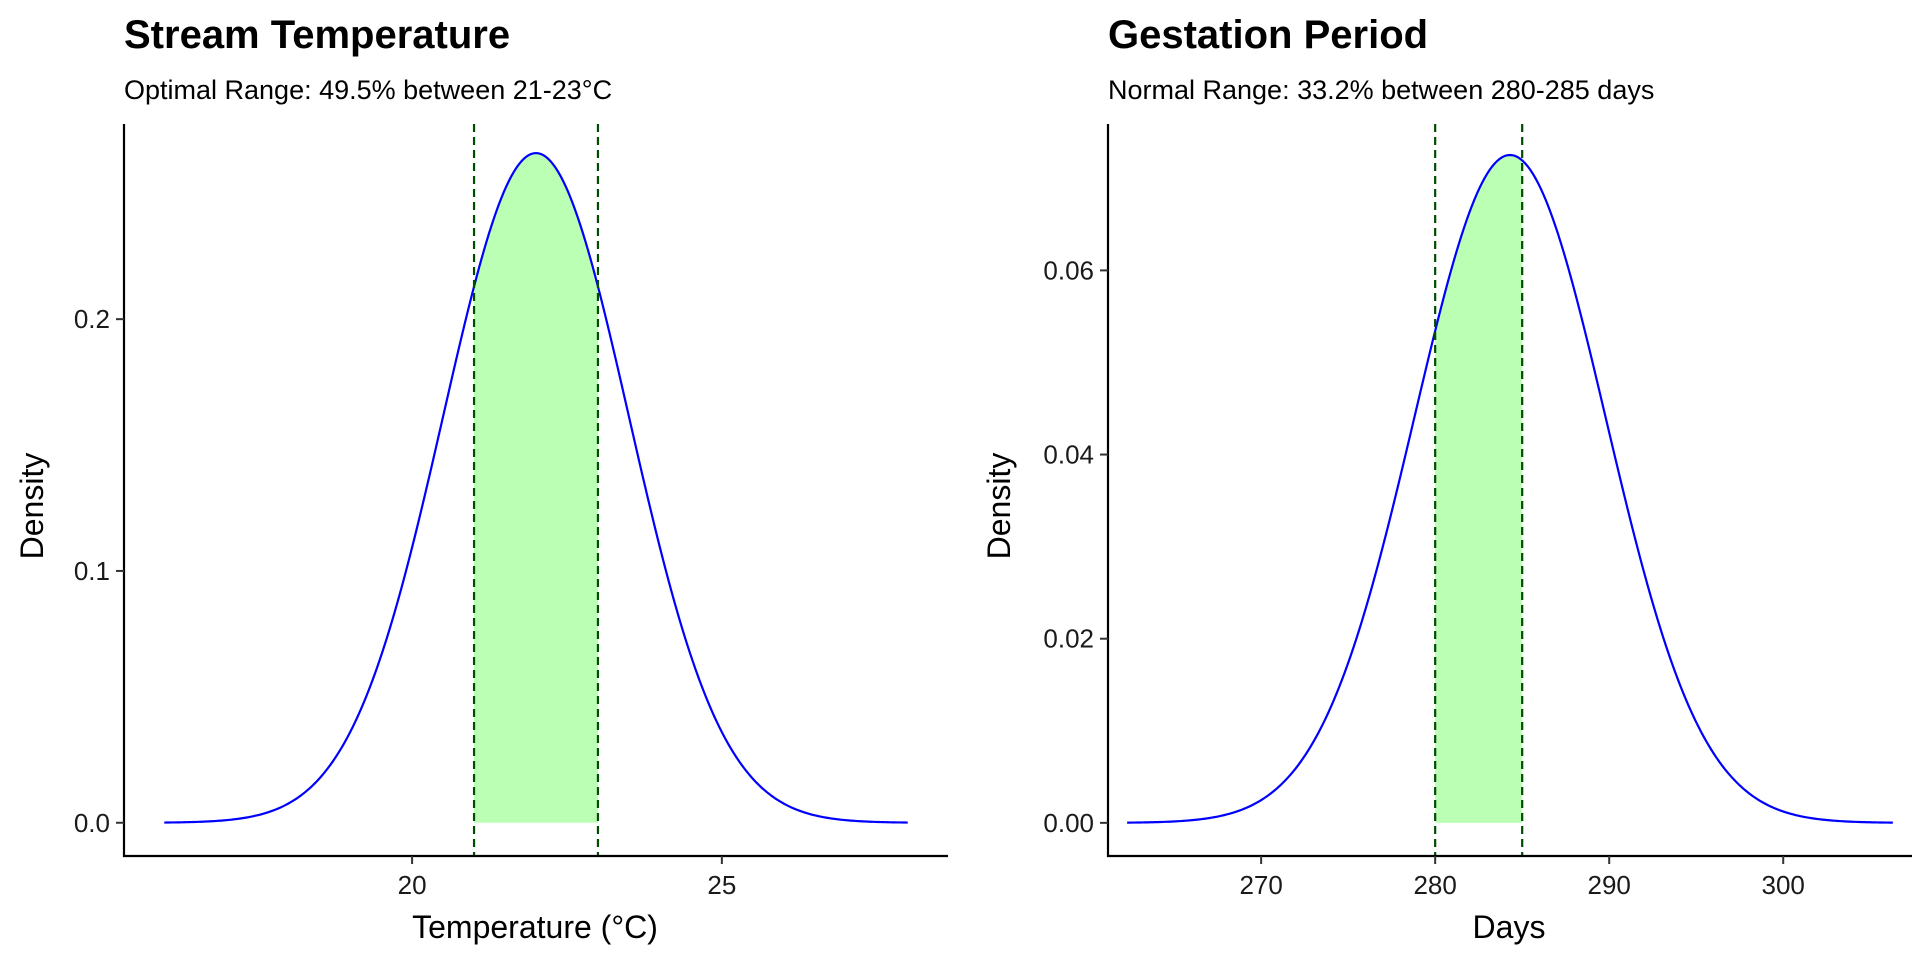 This screenshot has width=1920, height=960. I want to click on x-tick-label: 280, so click(1434, 885).